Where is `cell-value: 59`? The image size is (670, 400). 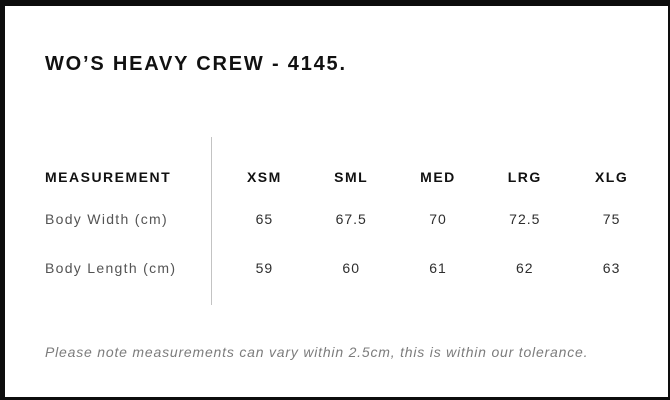
cell-value: 59 is located at coordinates (264, 268).